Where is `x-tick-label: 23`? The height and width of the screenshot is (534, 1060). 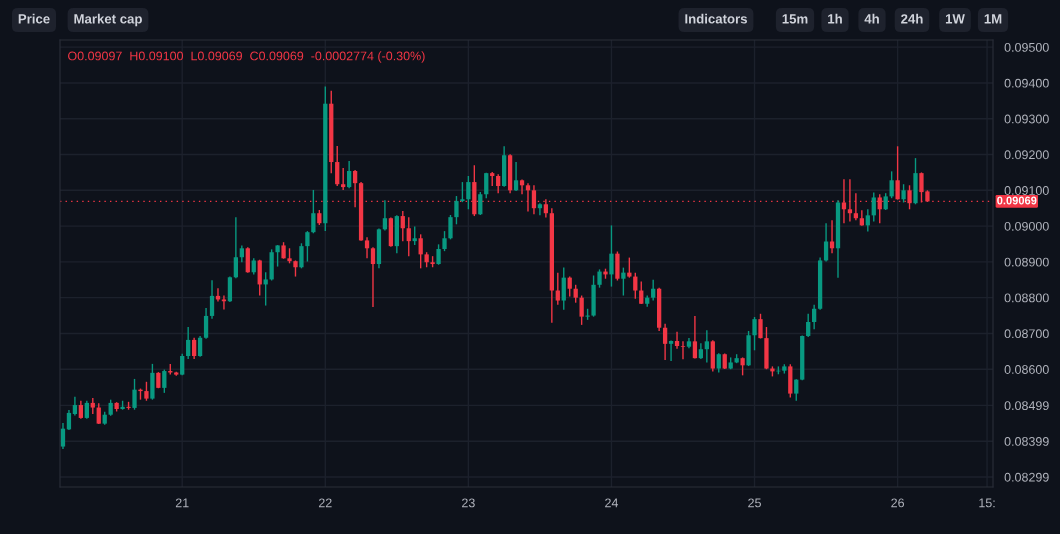 x-tick-label: 23 is located at coordinates (468, 503).